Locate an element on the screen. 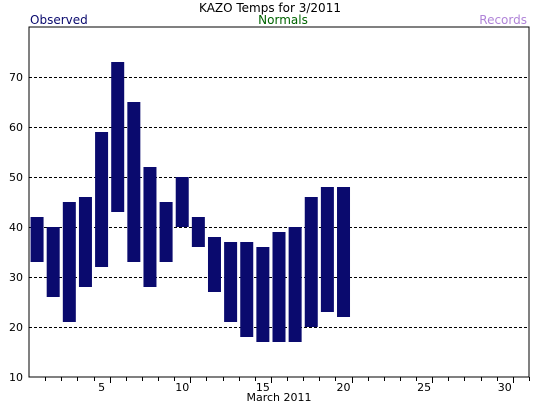 The image size is (540, 406). legend-normals: Normals is located at coordinates (283, 20).